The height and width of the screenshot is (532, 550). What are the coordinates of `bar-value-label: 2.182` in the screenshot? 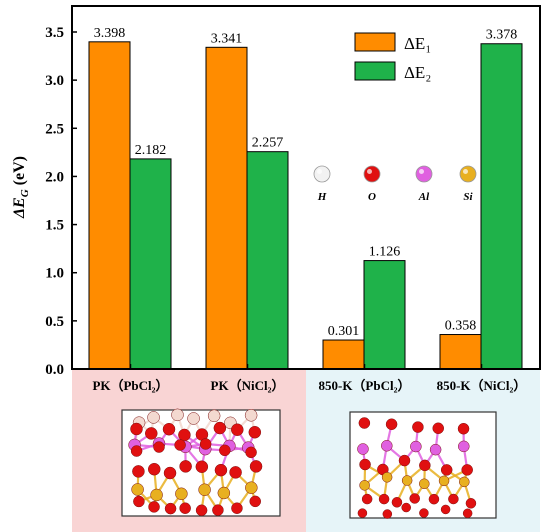 It's located at (151, 150).